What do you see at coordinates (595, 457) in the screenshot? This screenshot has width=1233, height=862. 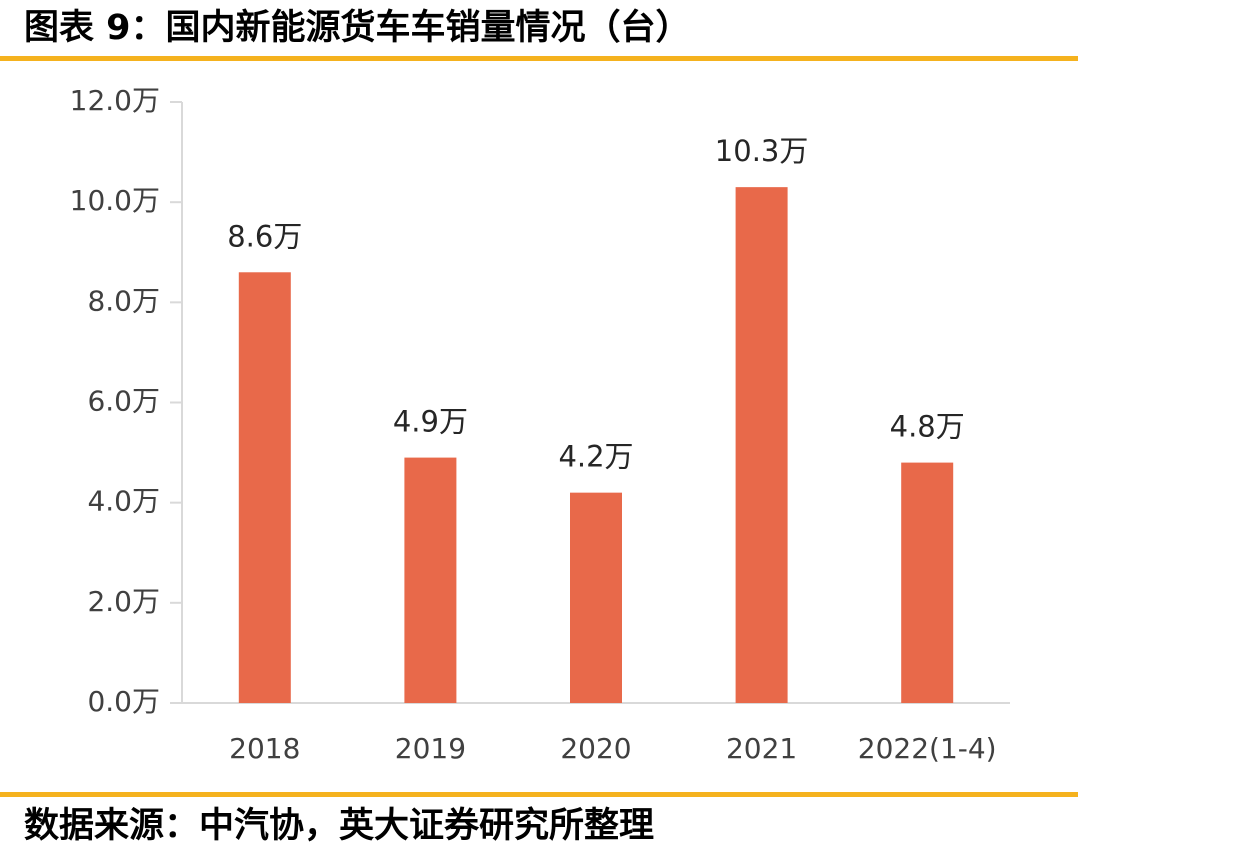 I see `bar-data-label: 4.2万` at bounding box center [595, 457].